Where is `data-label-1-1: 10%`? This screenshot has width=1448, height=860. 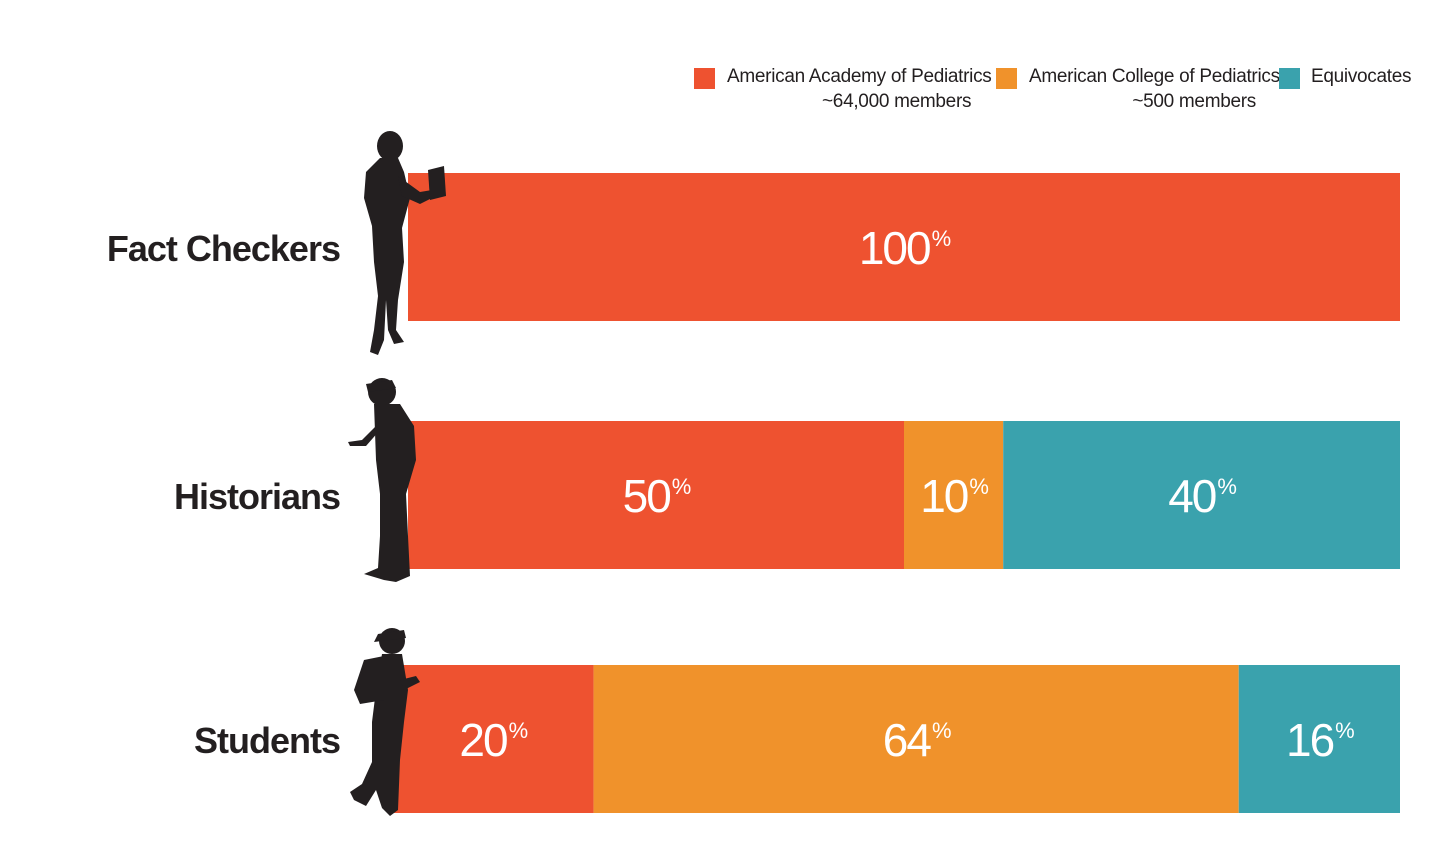 data-label-1-1: 10% is located at coordinates (954, 496).